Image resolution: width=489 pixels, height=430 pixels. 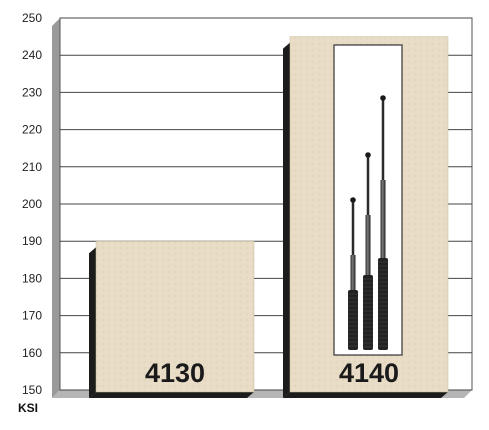 I want to click on y-tick-label: 170, so click(x=32, y=316).